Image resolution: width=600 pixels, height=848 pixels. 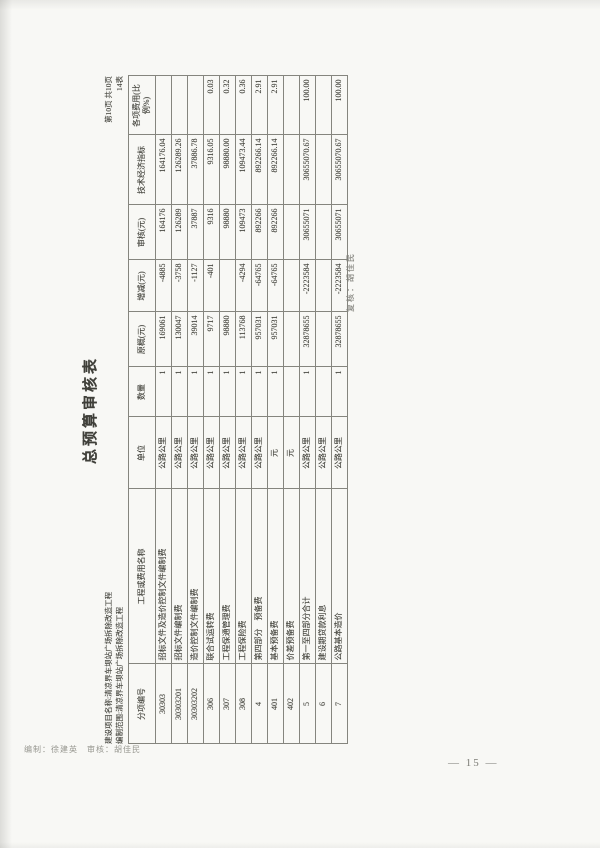 What do you see at coordinates (195, 232) in the screenshot?
I see `table-cell: 37887` at bounding box center [195, 232].